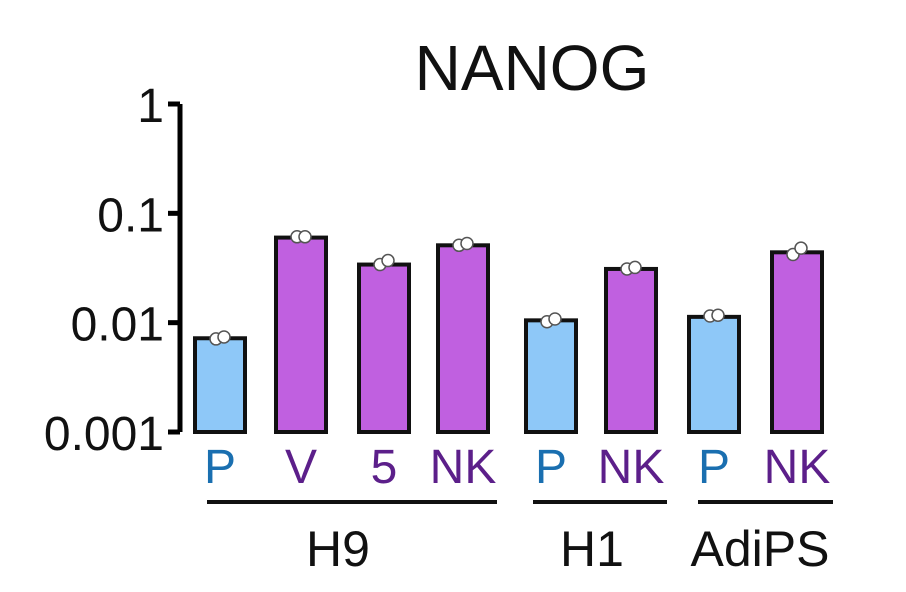  Describe the element at coordinates (117, 325) in the screenshot. I see `y-tick-label: 0.01` at that location.